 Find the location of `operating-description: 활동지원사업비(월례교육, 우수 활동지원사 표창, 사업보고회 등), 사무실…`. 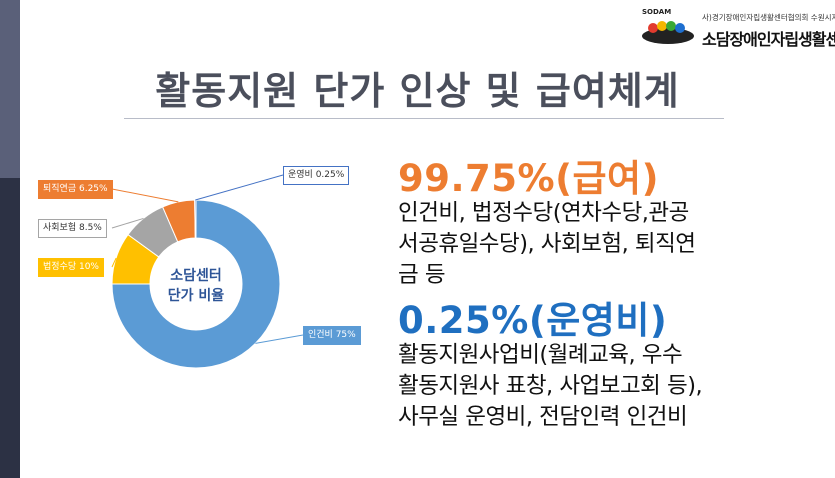

operating-description: 활동지원사업비(월례교육, 우수 활동지원사 표창, 사업보고회 등), 사무실… is located at coordinates (608, 386).